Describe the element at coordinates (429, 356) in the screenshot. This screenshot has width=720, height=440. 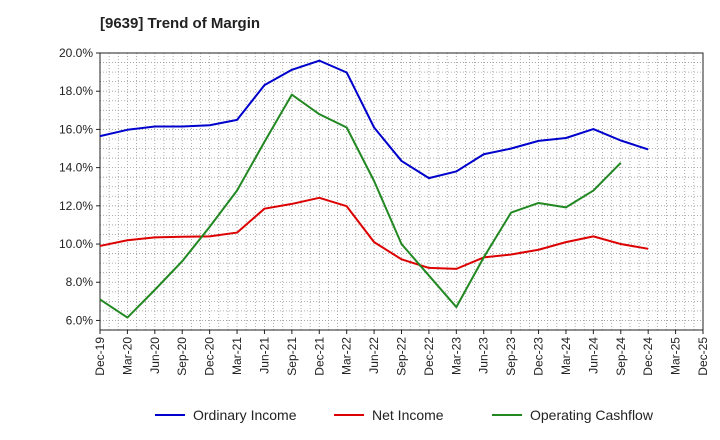
I see `x-tick-label: Dec-22` at that location.